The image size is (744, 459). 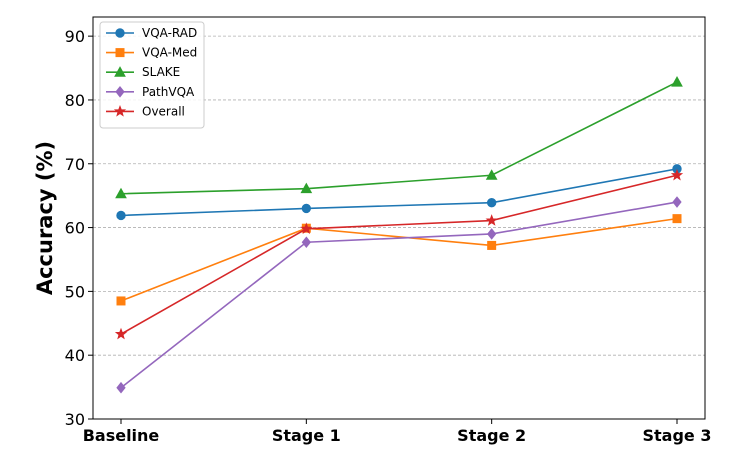 I want to click on legend-entry-vqa-med: VQA-Med, so click(x=151, y=53).